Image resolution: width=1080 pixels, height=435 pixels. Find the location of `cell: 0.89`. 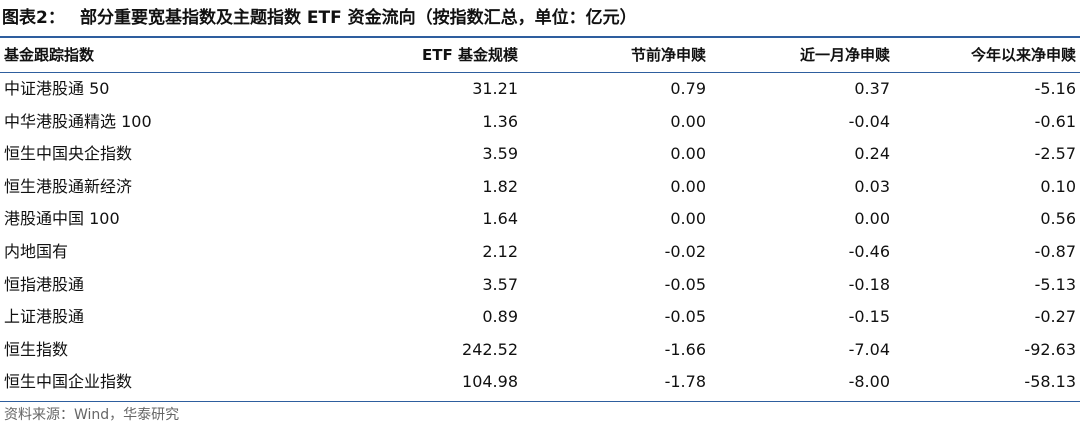

cell: 0.89 is located at coordinates (500, 317).